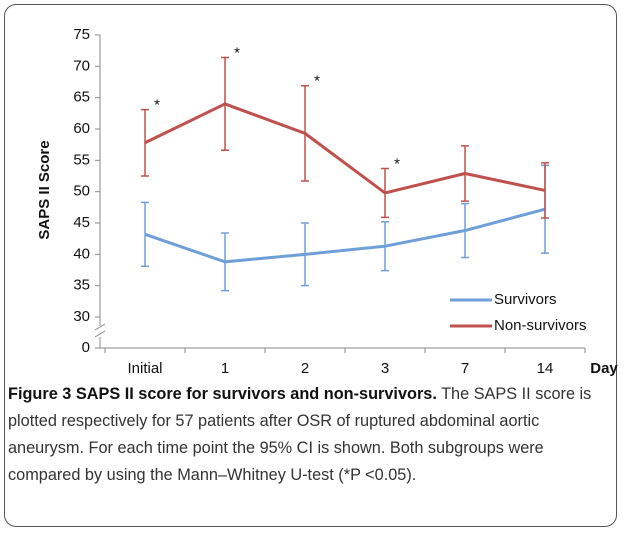  Describe the element at coordinates (81, 97) in the screenshot. I see `y-tick-label: 65` at that location.